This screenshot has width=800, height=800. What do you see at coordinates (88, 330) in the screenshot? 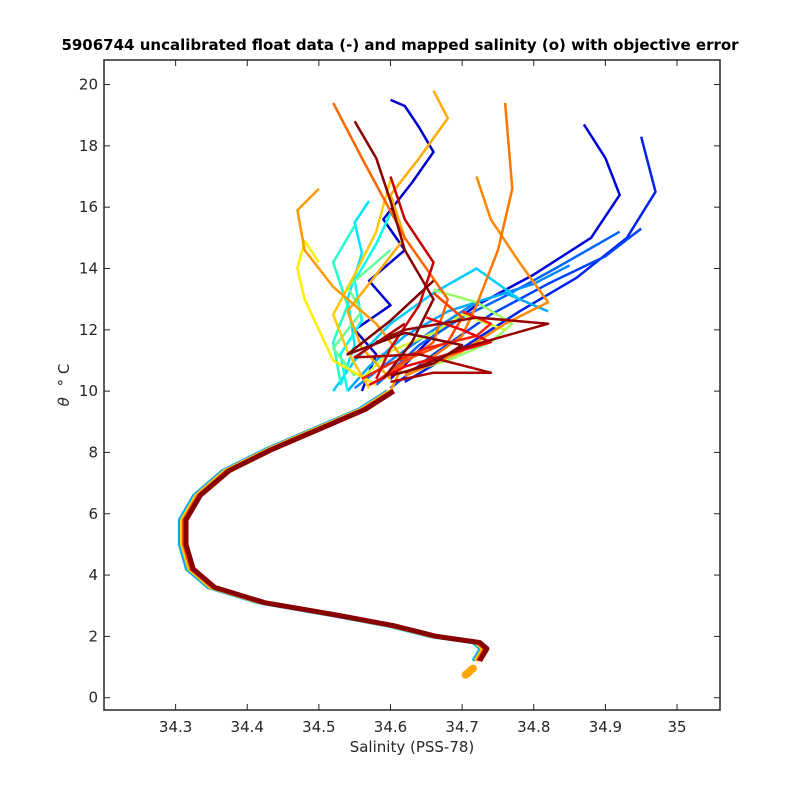
I see `y-tick-label: 12` at bounding box center [88, 330].